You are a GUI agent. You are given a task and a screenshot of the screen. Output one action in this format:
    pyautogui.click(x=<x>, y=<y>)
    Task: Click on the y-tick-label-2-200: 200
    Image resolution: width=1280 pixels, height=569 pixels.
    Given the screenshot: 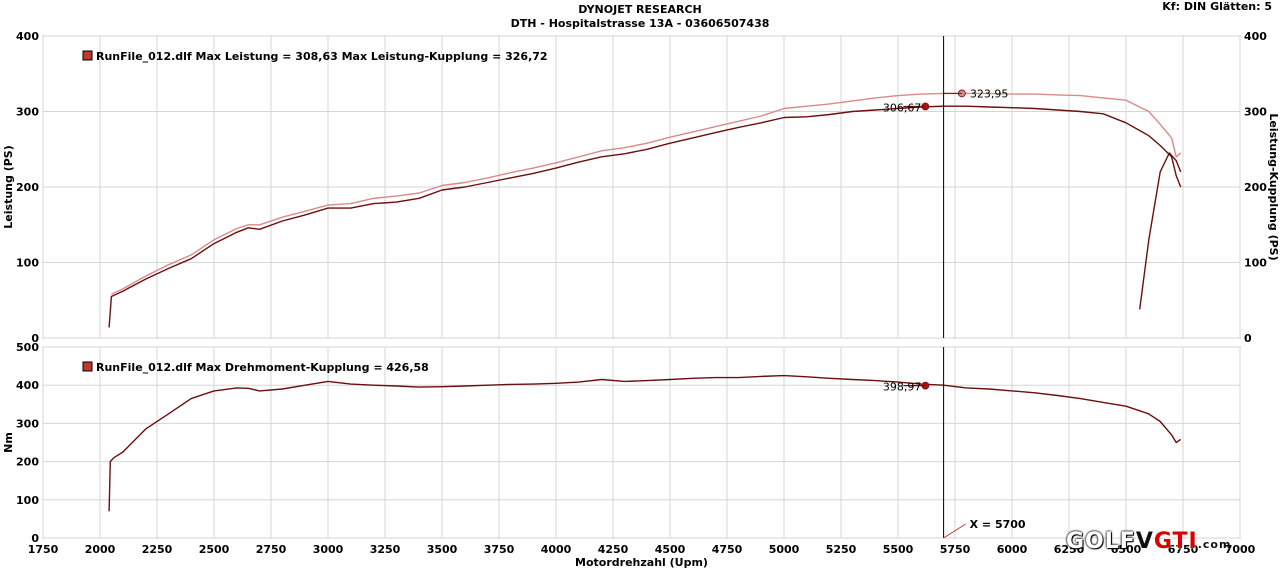 What is the action you would take?
    pyautogui.click(x=27, y=462)
    